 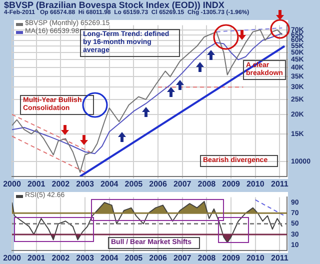 I want to click on chart-title: $BVSP (Brazilian Bovespa Stock Index (EOD)) INDX, so click(x=114, y=5).